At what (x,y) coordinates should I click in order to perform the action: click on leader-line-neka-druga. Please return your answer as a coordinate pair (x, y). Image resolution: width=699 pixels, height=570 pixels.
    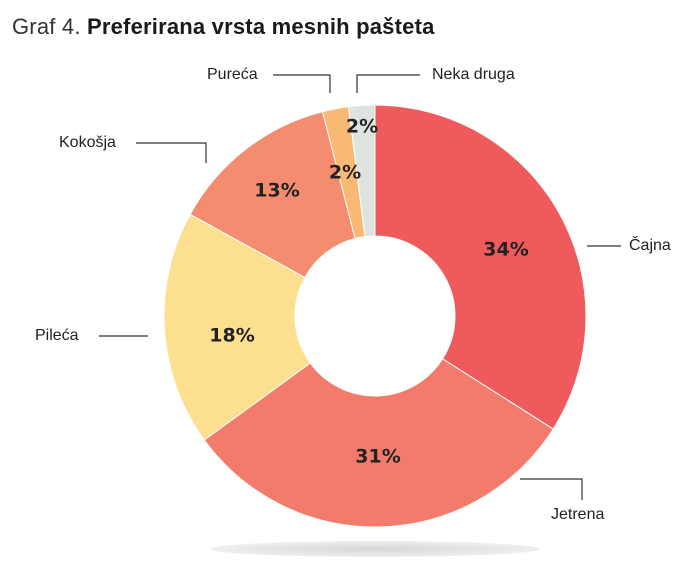
    Looking at the image, I should click on (388, 83).